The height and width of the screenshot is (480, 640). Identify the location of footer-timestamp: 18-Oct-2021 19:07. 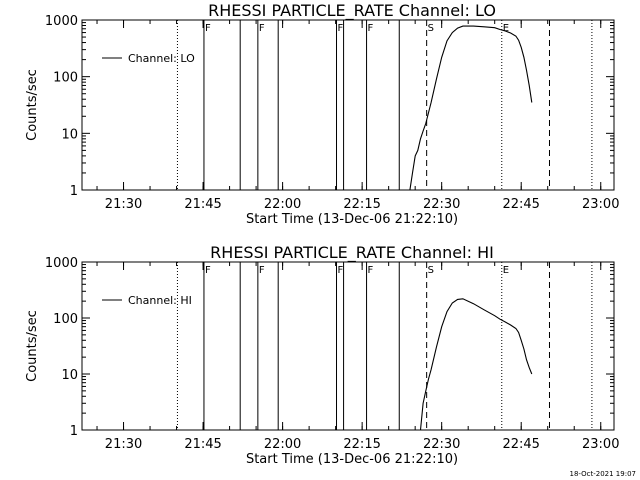
(602, 474).